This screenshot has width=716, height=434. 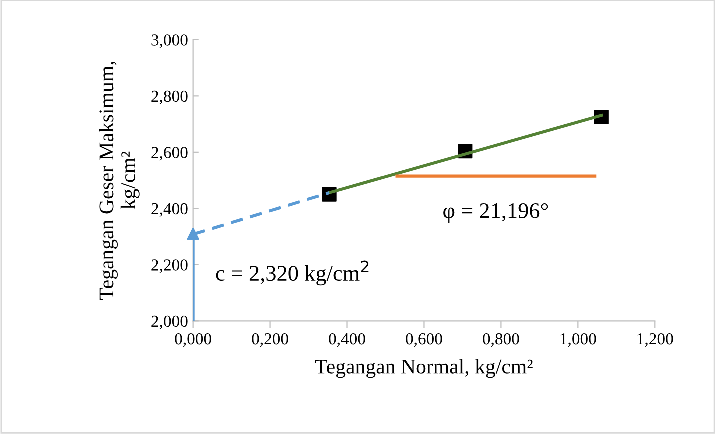 What do you see at coordinates (424, 368) in the screenshot?
I see `x-axis-title: Tegangan Normal, kg/cm²` at bounding box center [424, 368].